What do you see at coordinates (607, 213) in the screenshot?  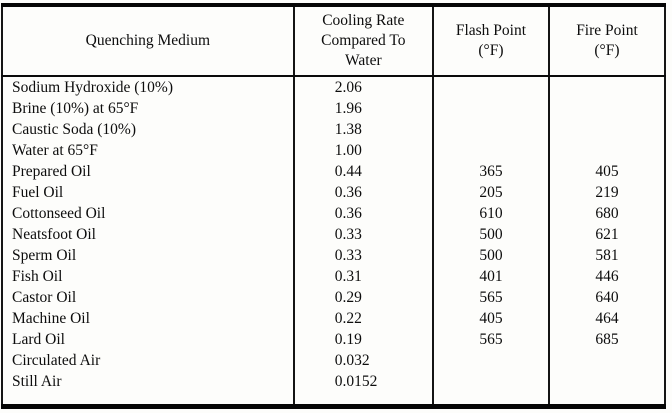 I see `cell-fire-point: 680` at bounding box center [607, 213].